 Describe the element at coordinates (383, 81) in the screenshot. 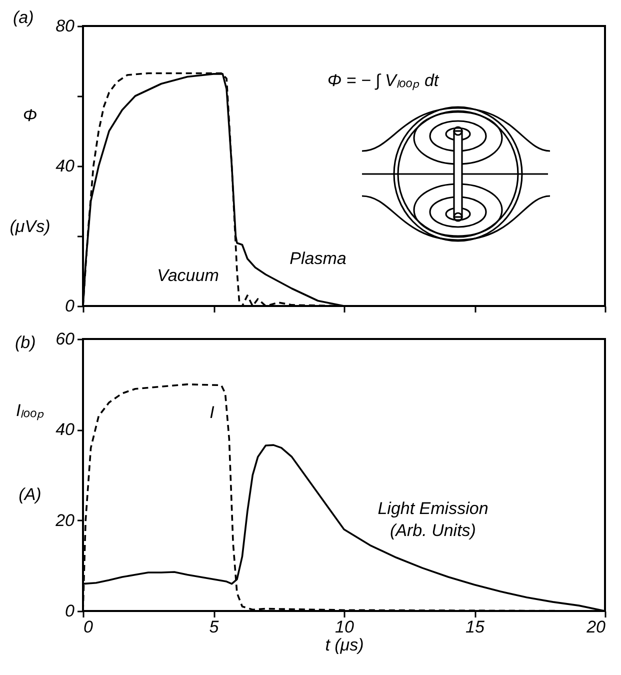

I see `annotation: Φ = − ∫ Vₗₒₒₚ dt` at that location.